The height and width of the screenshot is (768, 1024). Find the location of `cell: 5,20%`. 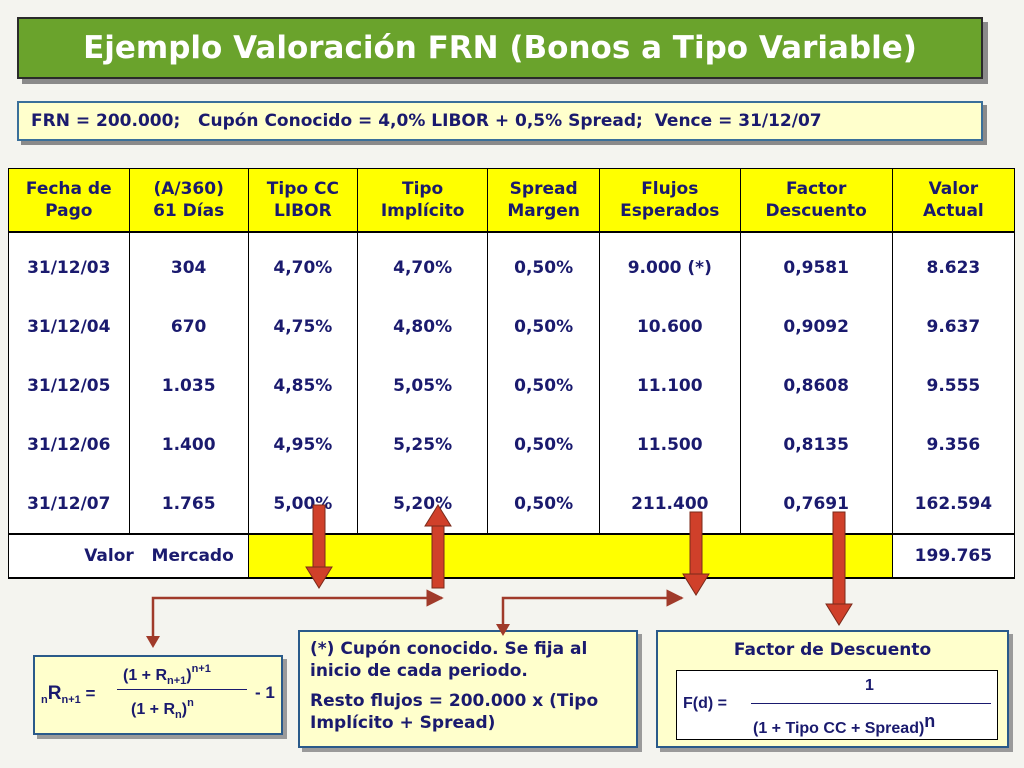

cell: 5,20% is located at coordinates (422, 504).